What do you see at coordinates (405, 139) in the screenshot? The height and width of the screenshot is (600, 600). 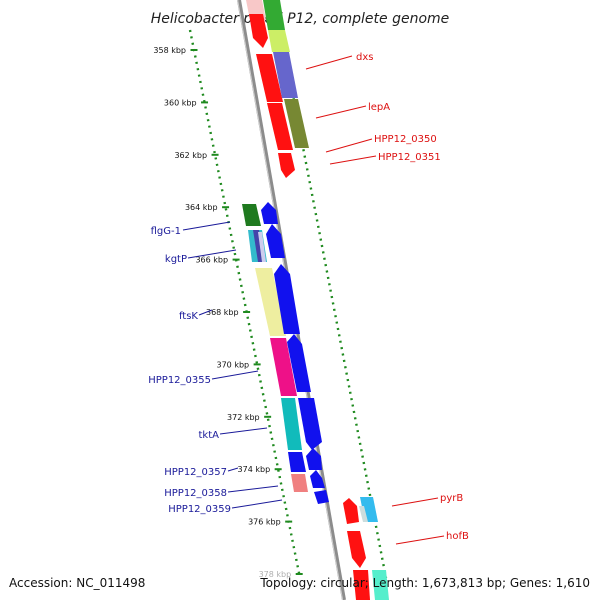 I see `gene-label: HPP12_0350` at bounding box center [405, 139].